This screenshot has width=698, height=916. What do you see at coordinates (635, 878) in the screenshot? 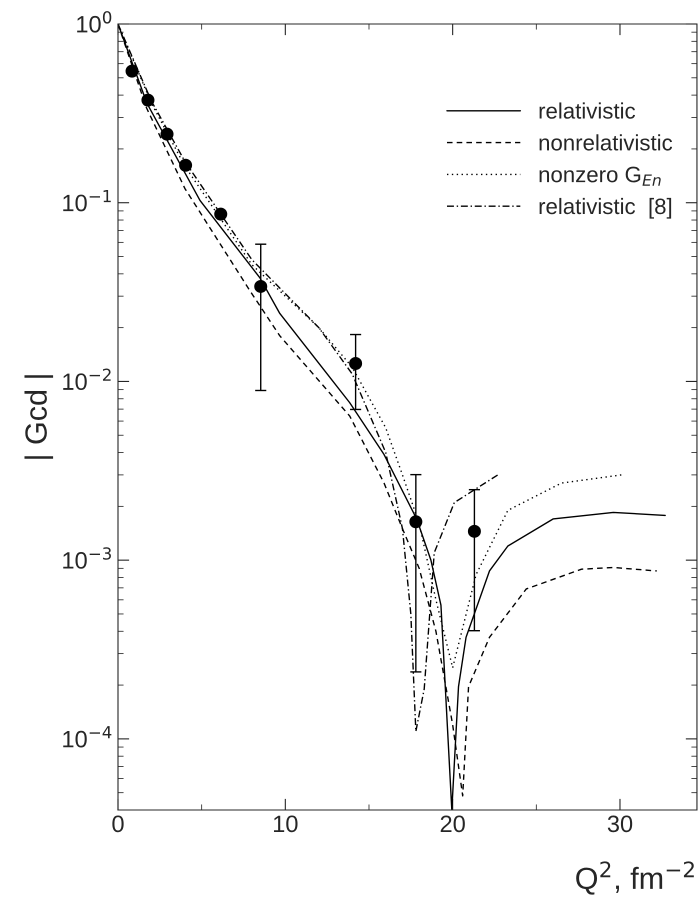
I see `x-axis-title: Q$^{2}$, fm$^{−2}$` at bounding box center [635, 878].